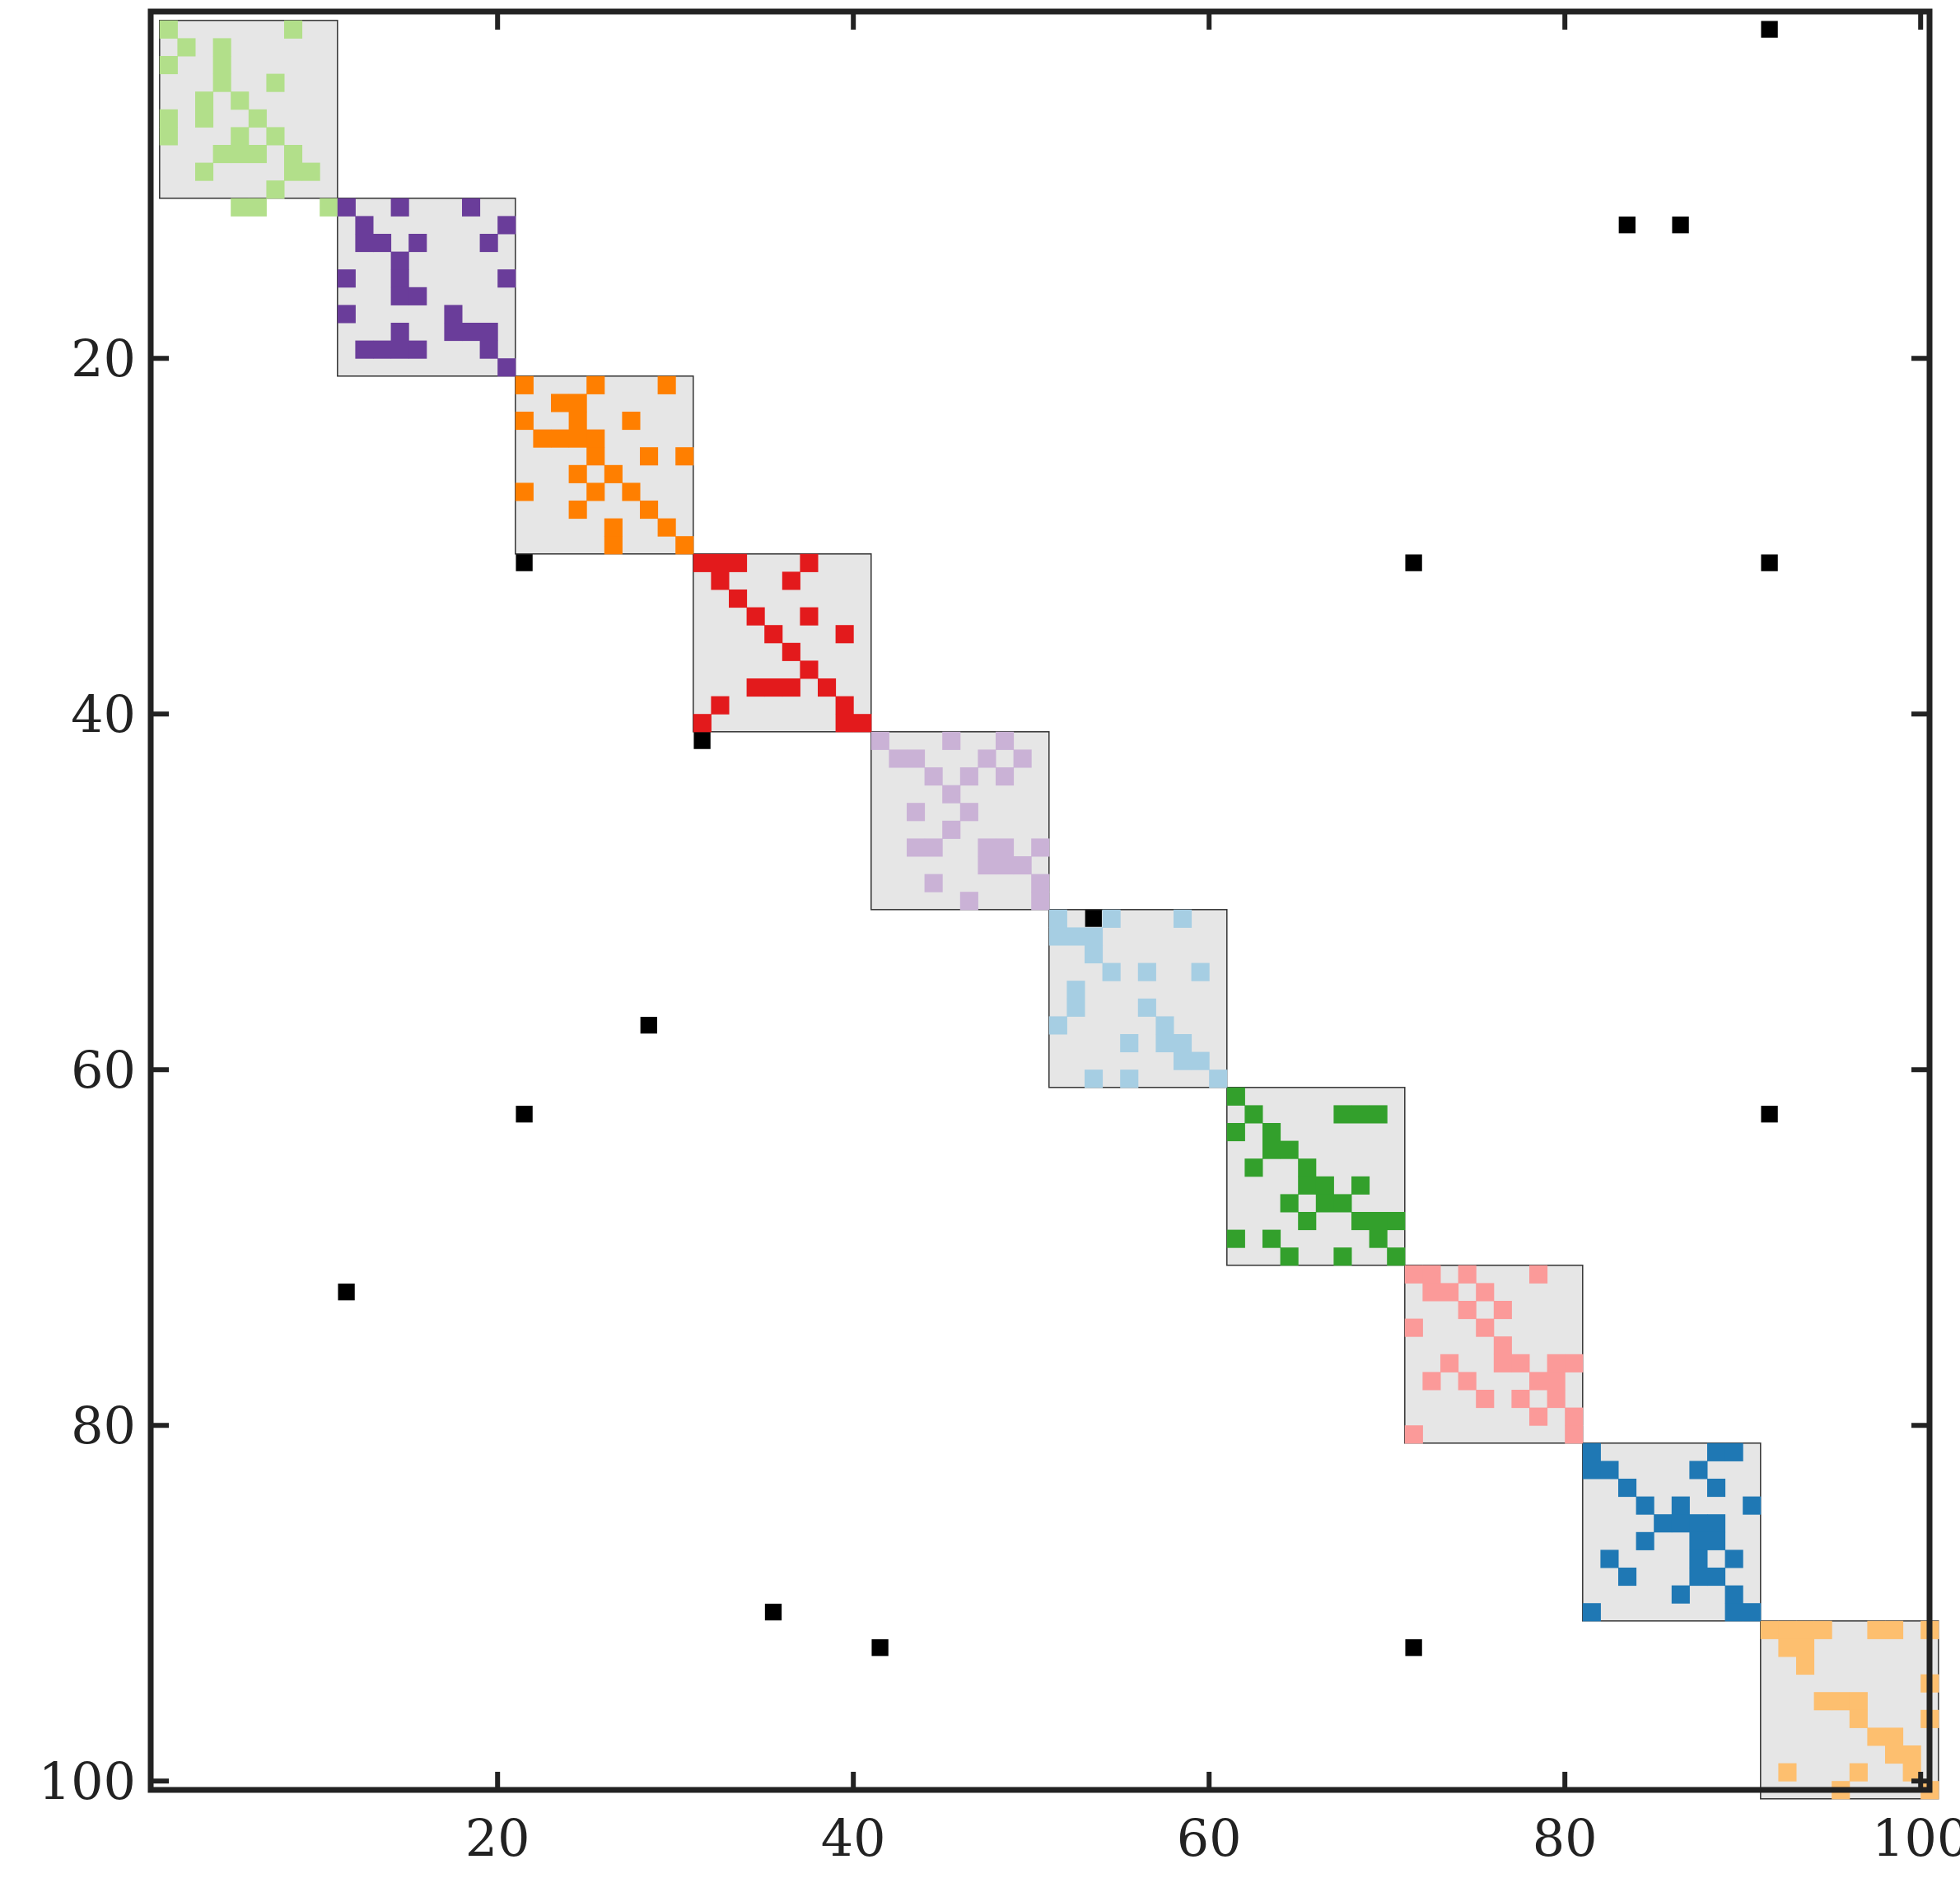 Image resolution: width=1960 pixels, height=1878 pixels. Describe the element at coordinates (103, 1426) in the screenshot. I see `y-tick-label: 80` at that location.